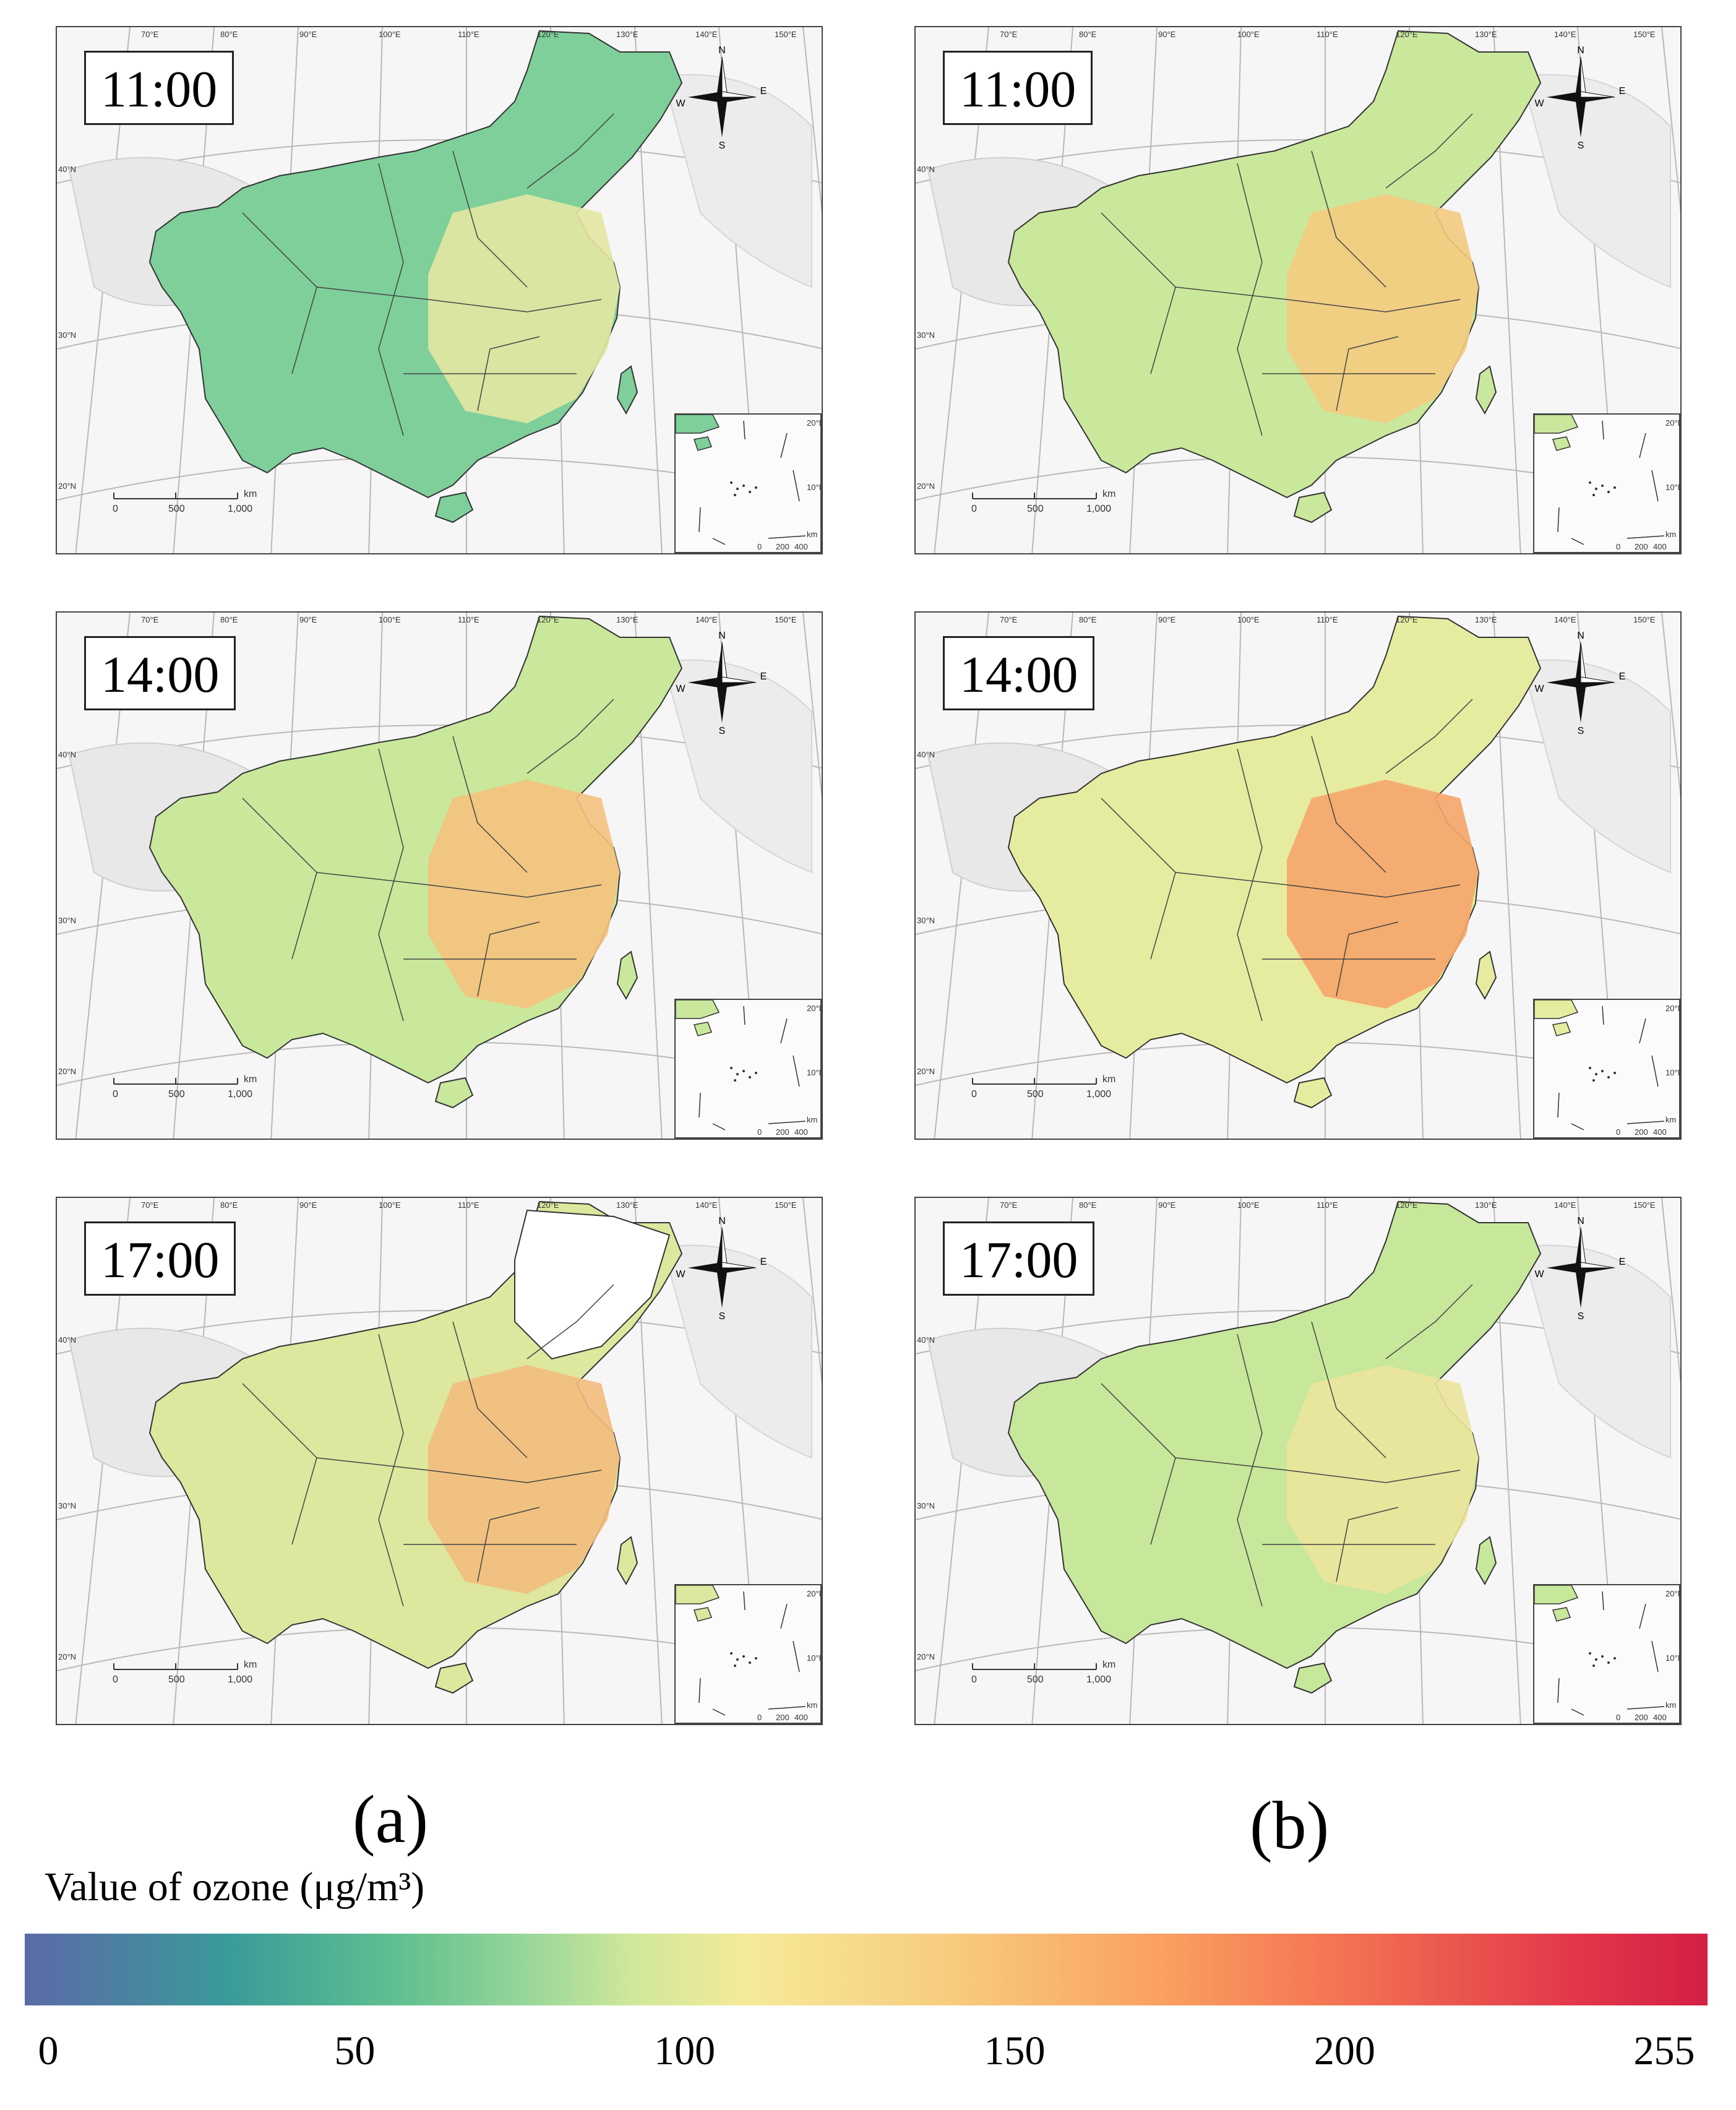 This screenshot has width=1736, height=2110. What do you see at coordinates (159, 88) in the screenshot?
I see `time-label: 11:00` at bounding box center [159, 88].